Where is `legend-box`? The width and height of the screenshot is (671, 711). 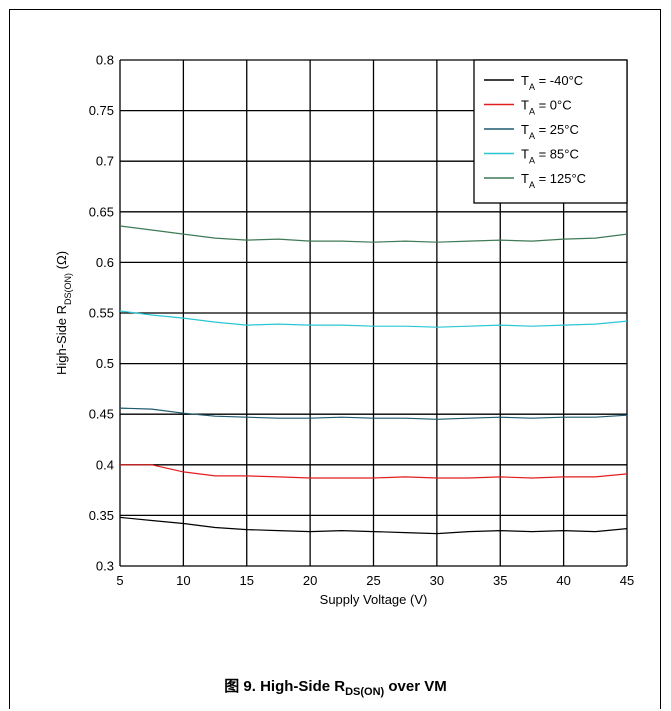
legend-box is located at coordinates (550, 131).